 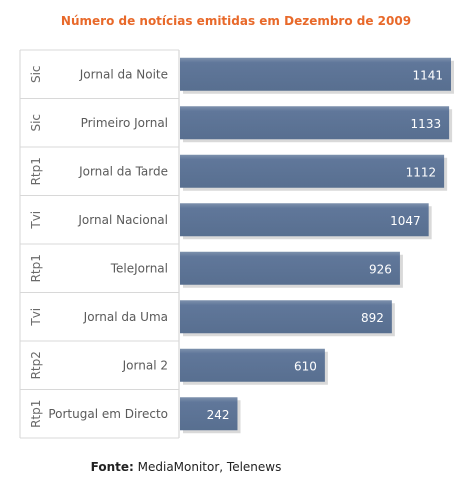 I want to click on program-label: Jornal da Tarde, so click(x=123, y=171).